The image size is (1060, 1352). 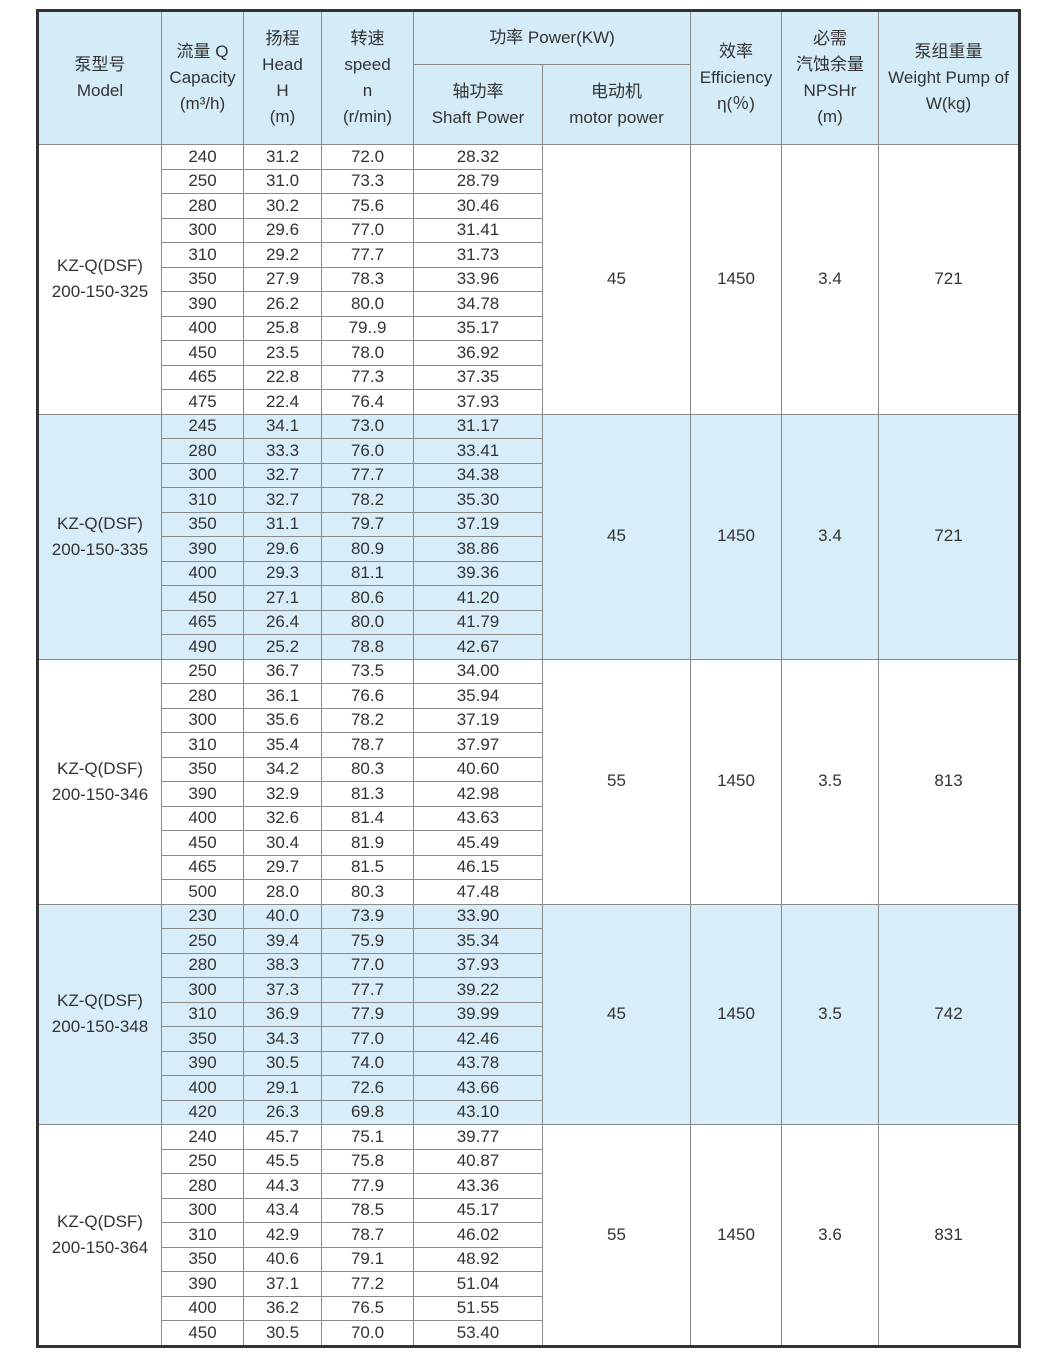 I want to click on capacity-cell: 490, so click(x=202, y=647).